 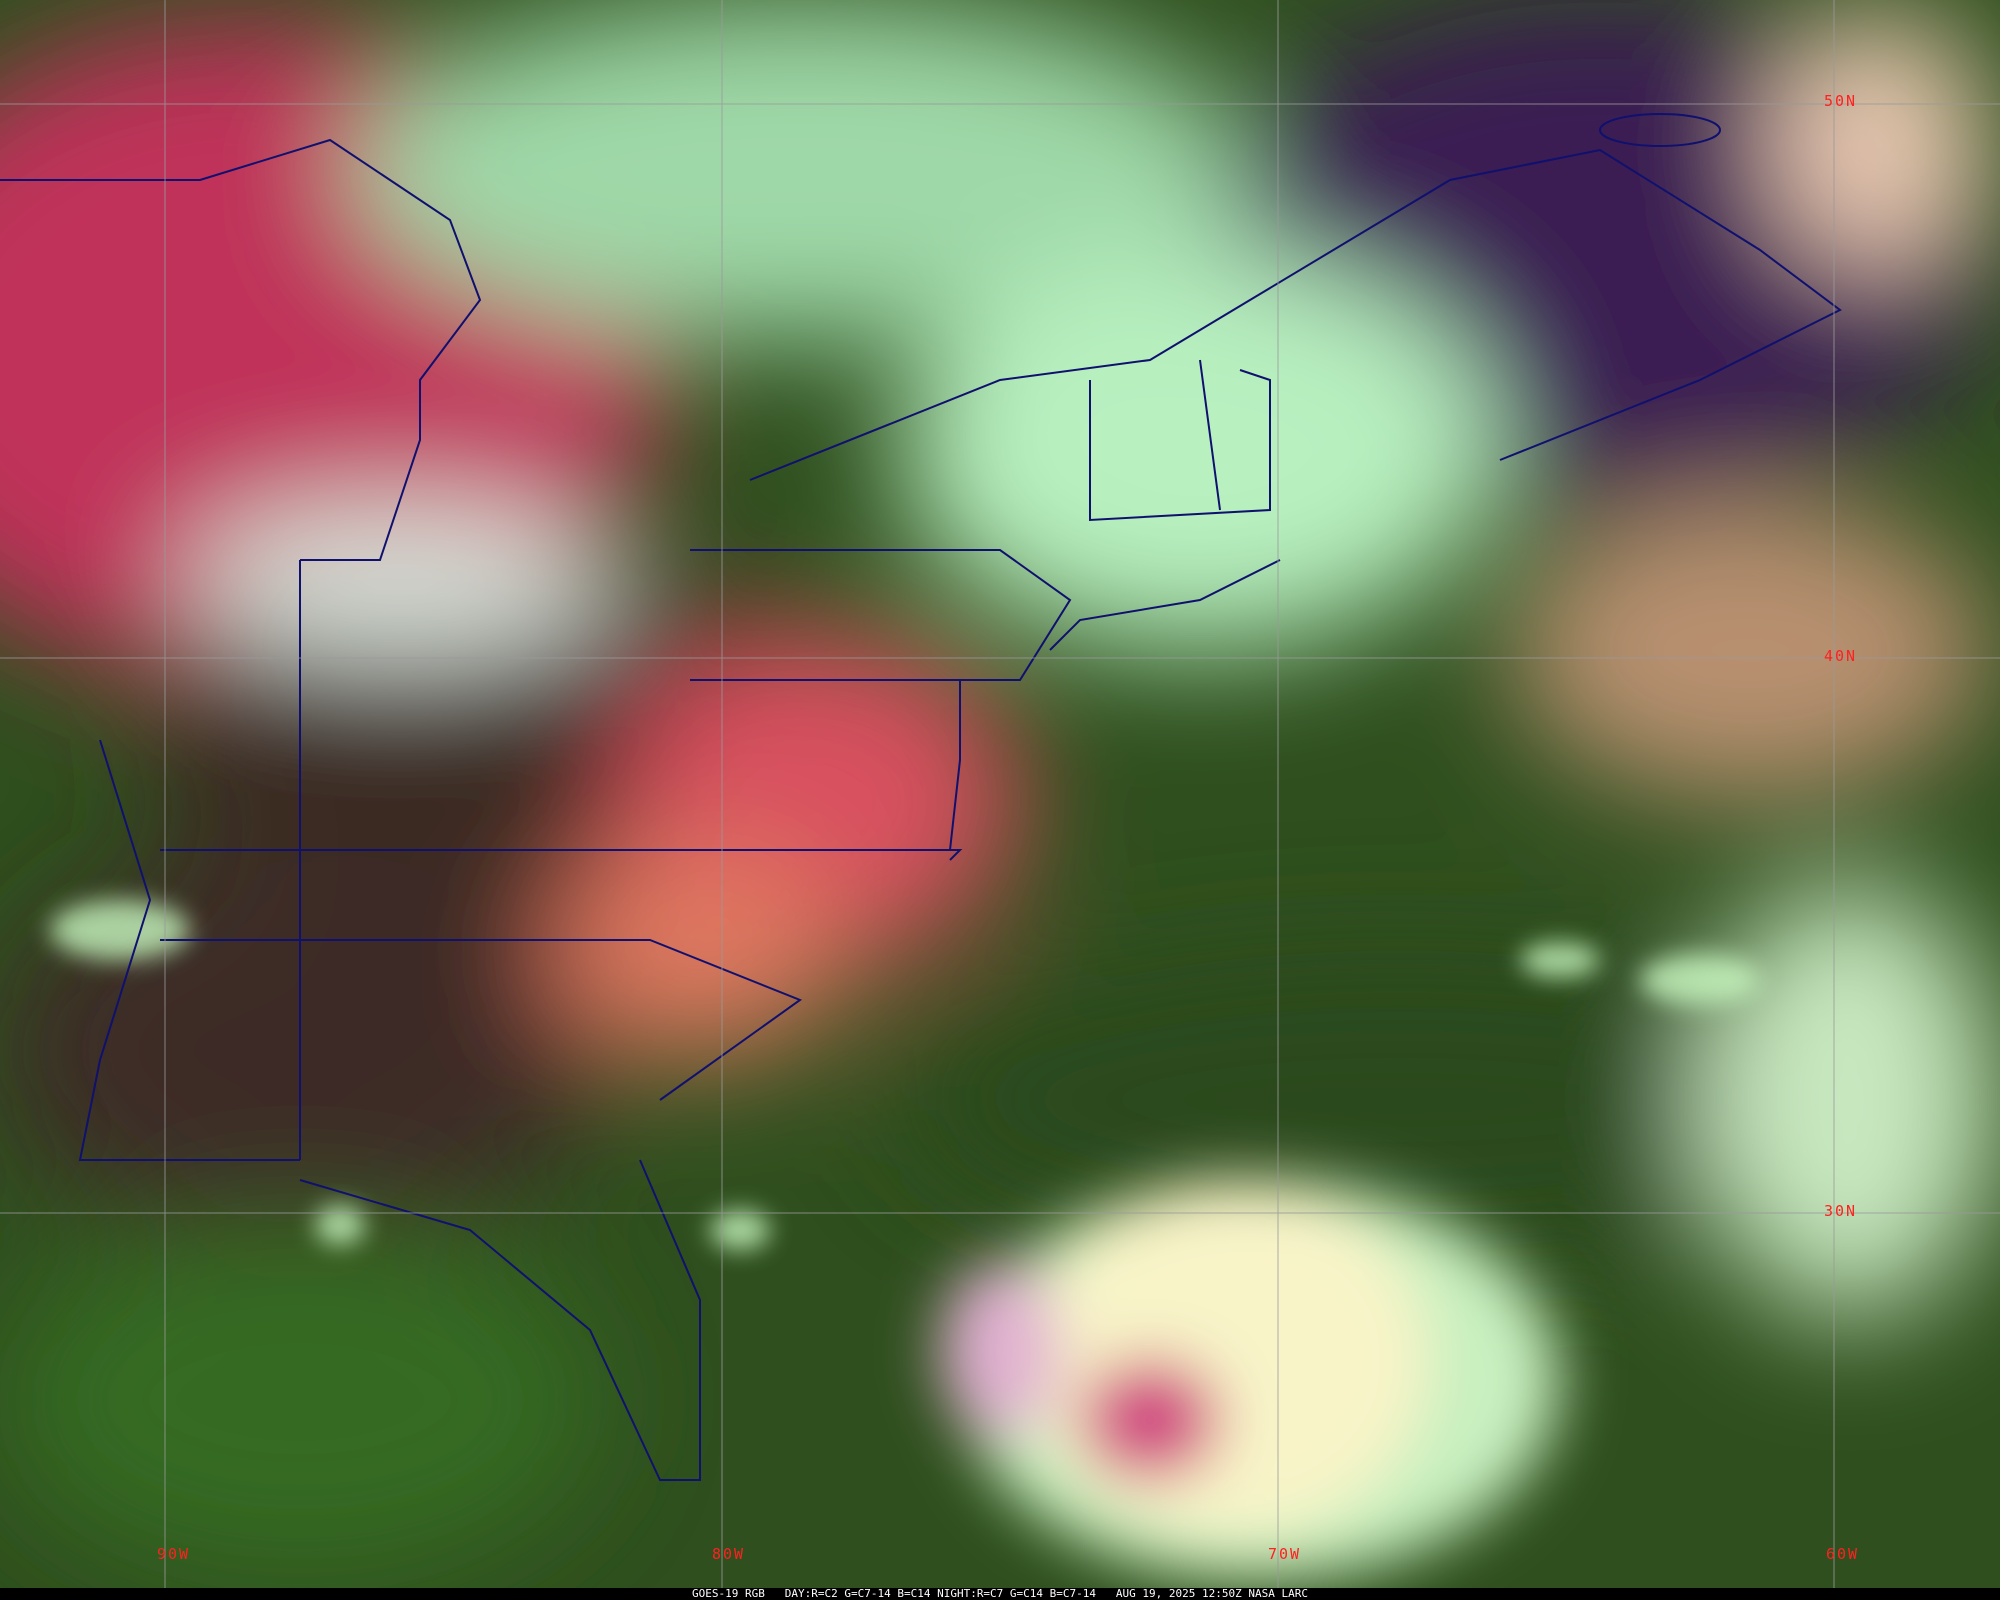 I want to click on lat-label-30n: 30N, so click(x=1841, y=1211).